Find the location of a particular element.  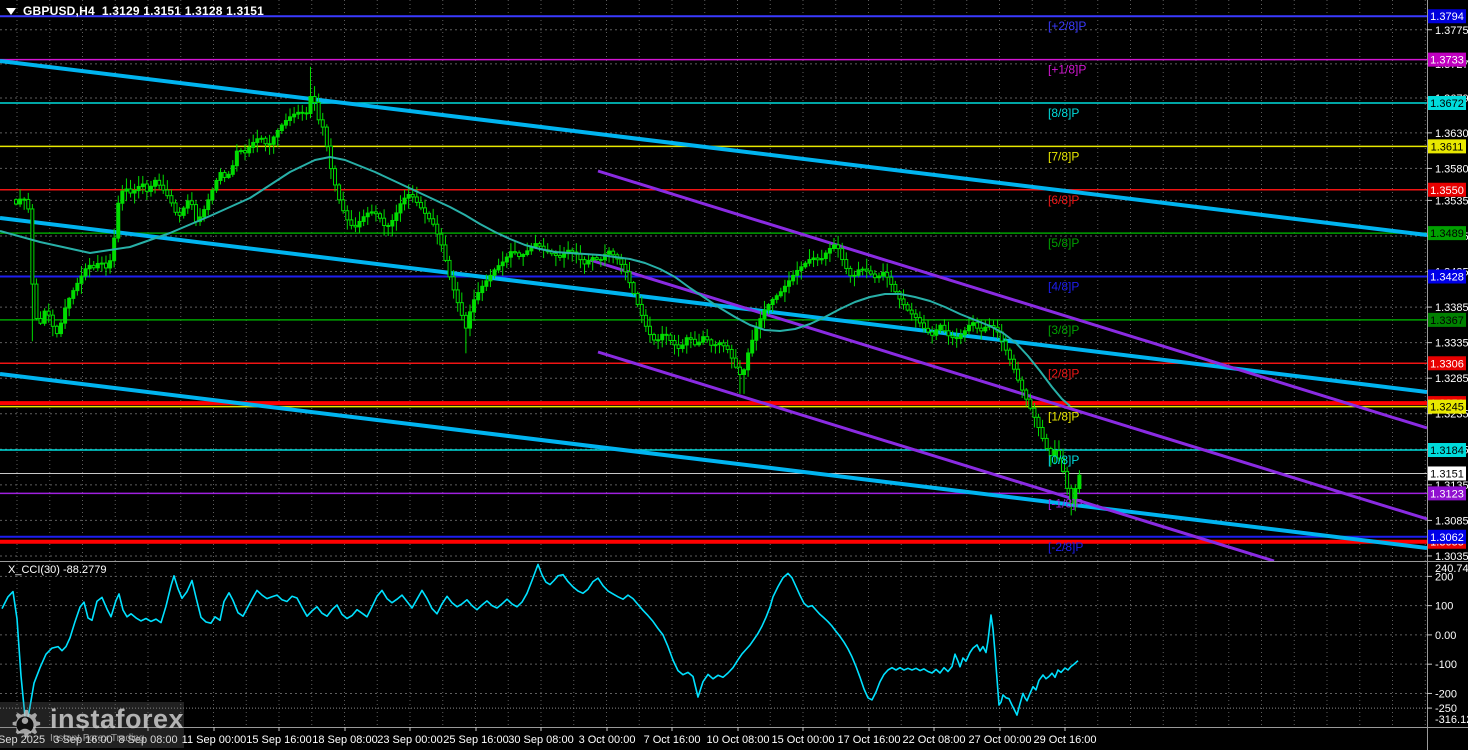

murrey-label: [+2/8]P is located at coordinates (1067, 26).